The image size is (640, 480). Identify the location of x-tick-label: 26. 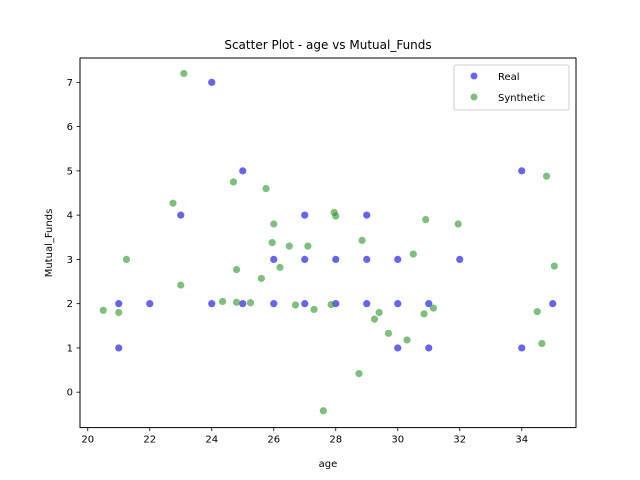
(273, 440).